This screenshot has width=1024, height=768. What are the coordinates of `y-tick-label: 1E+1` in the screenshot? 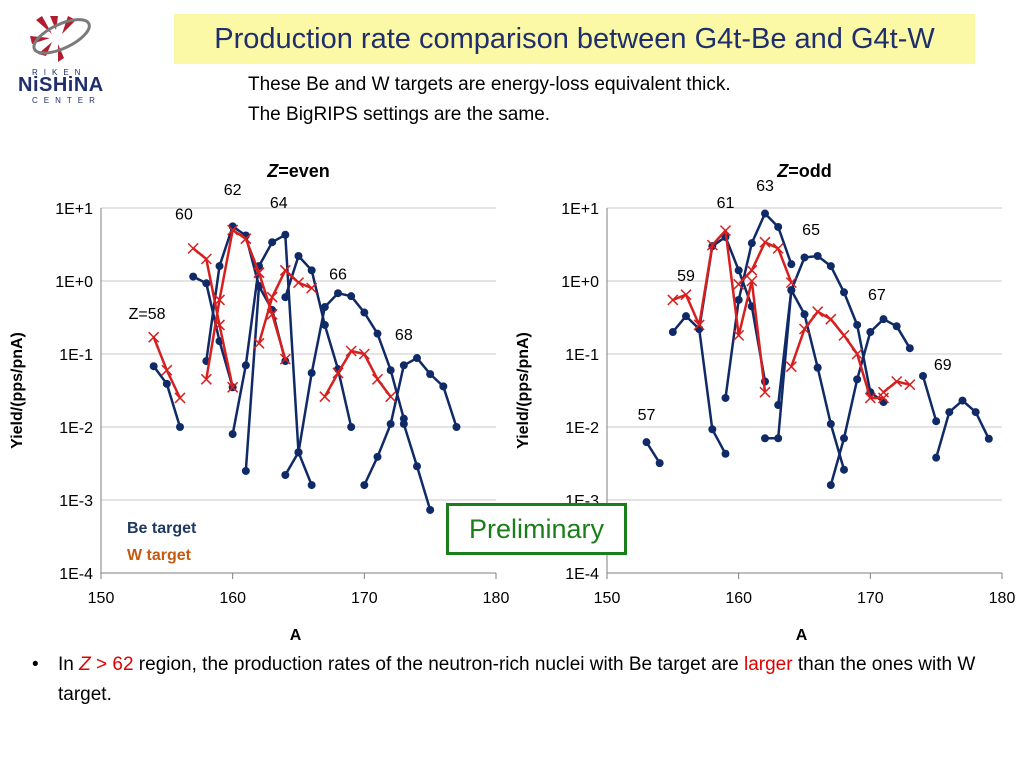 It's located at (74, 209).